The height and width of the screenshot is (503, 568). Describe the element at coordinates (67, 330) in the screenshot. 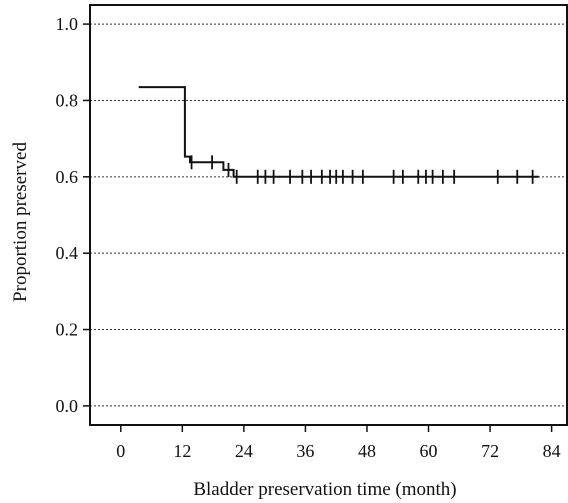

I see `y-tick-label-1: 0.2` at that location.